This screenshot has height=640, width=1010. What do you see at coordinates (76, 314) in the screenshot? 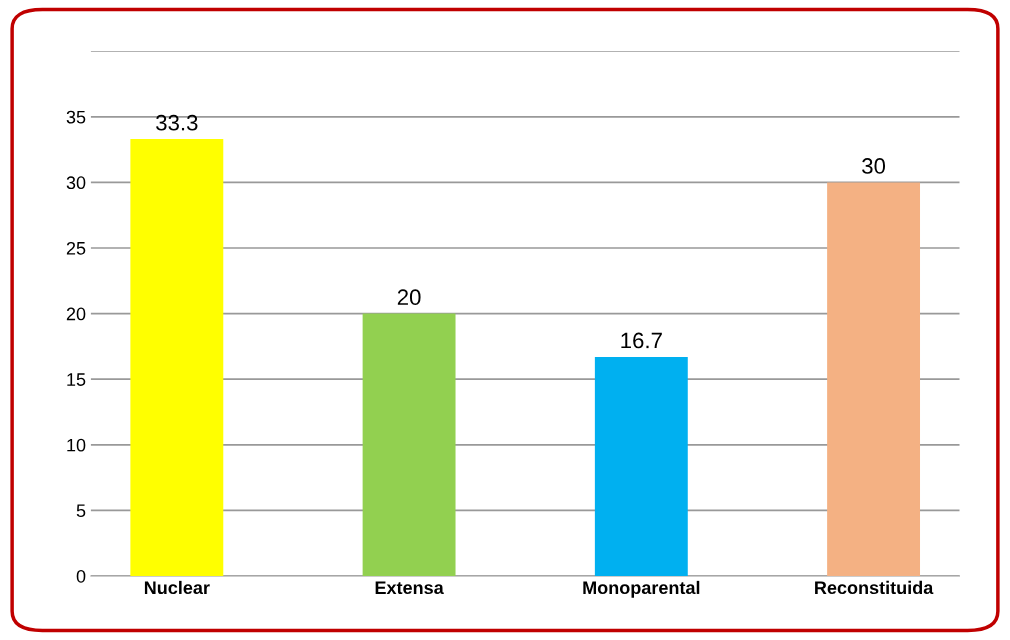
I see `y-tick-label: 20` at bounding box center [76, 314].